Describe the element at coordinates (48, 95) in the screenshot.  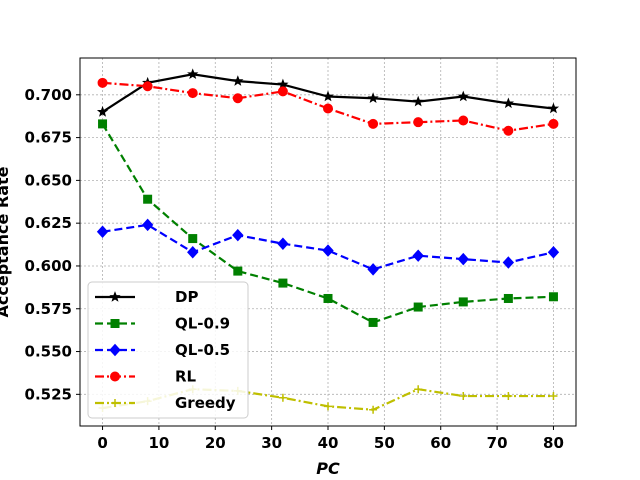
I see `y-tick-label: 0.700` at that location.